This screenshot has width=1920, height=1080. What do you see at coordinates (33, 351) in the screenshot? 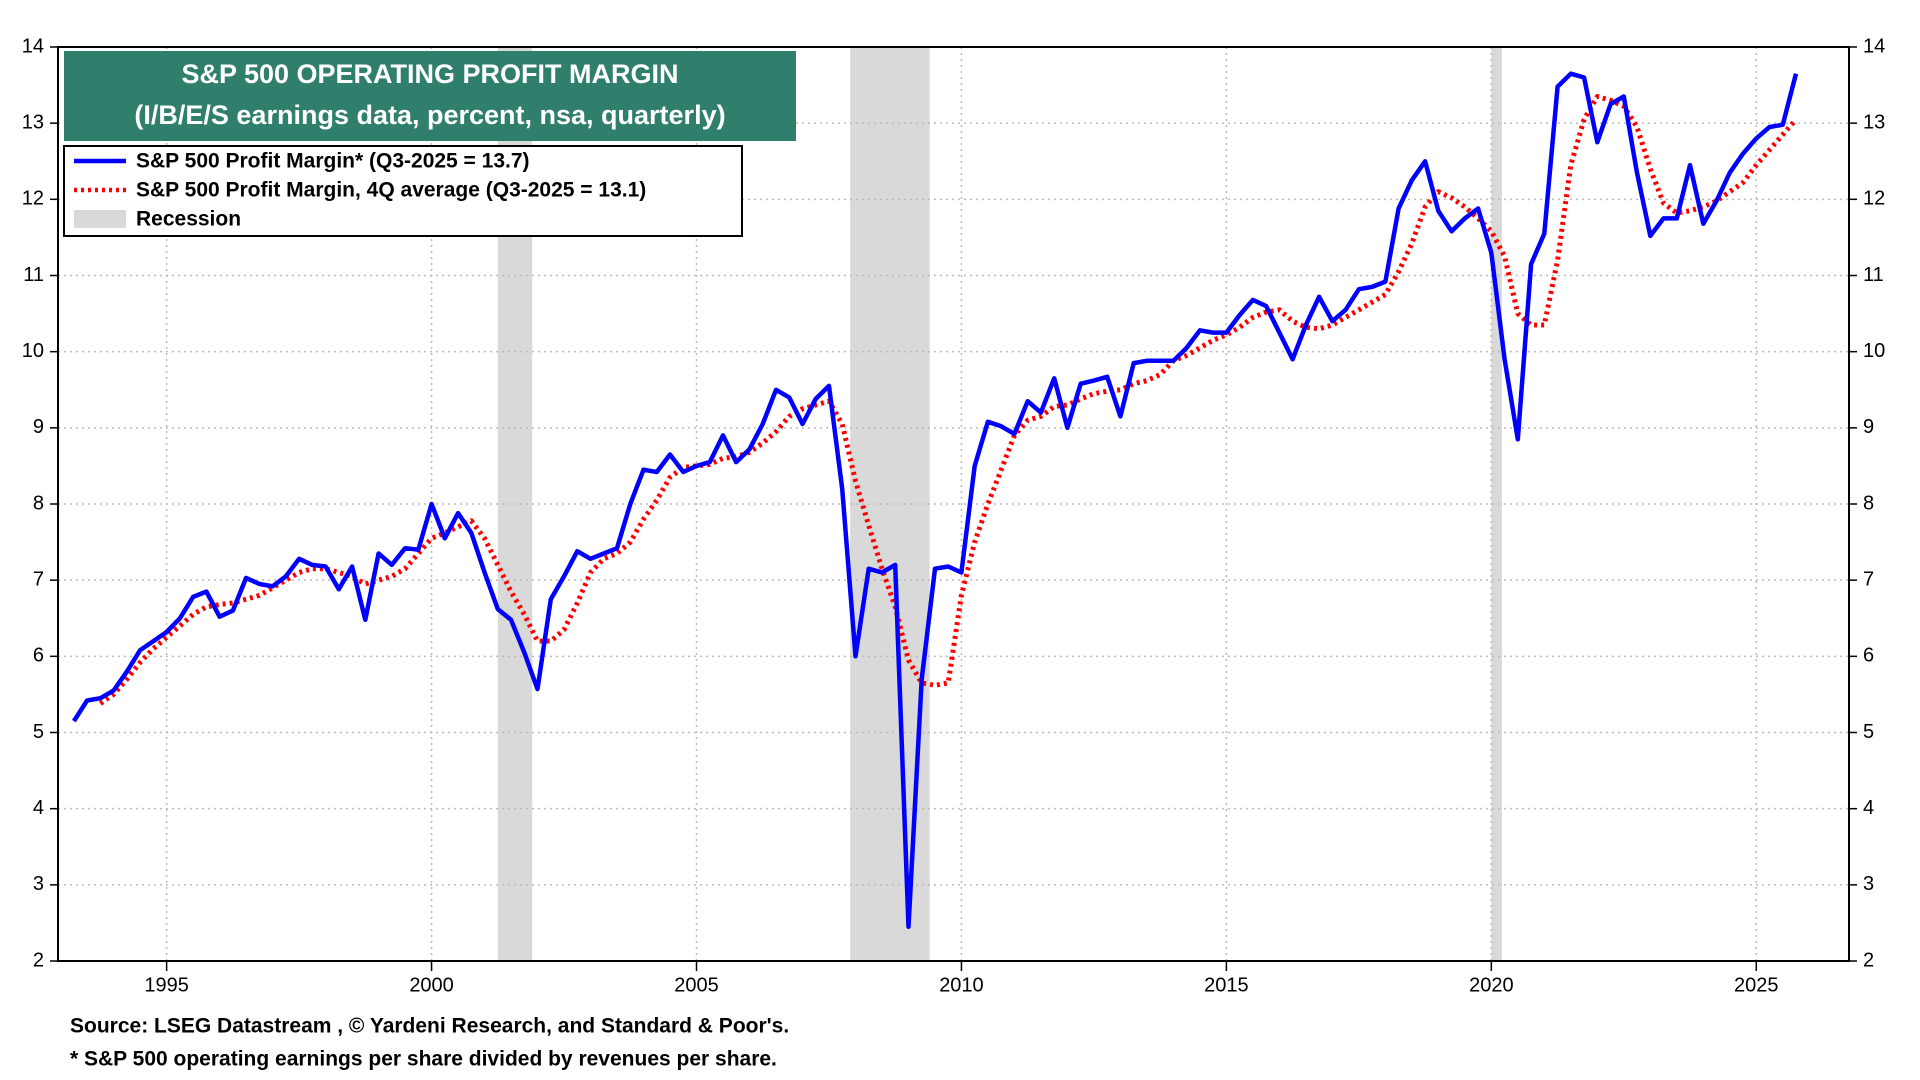
I see `y-tick-label: 10` at bounding box center [33, 351].